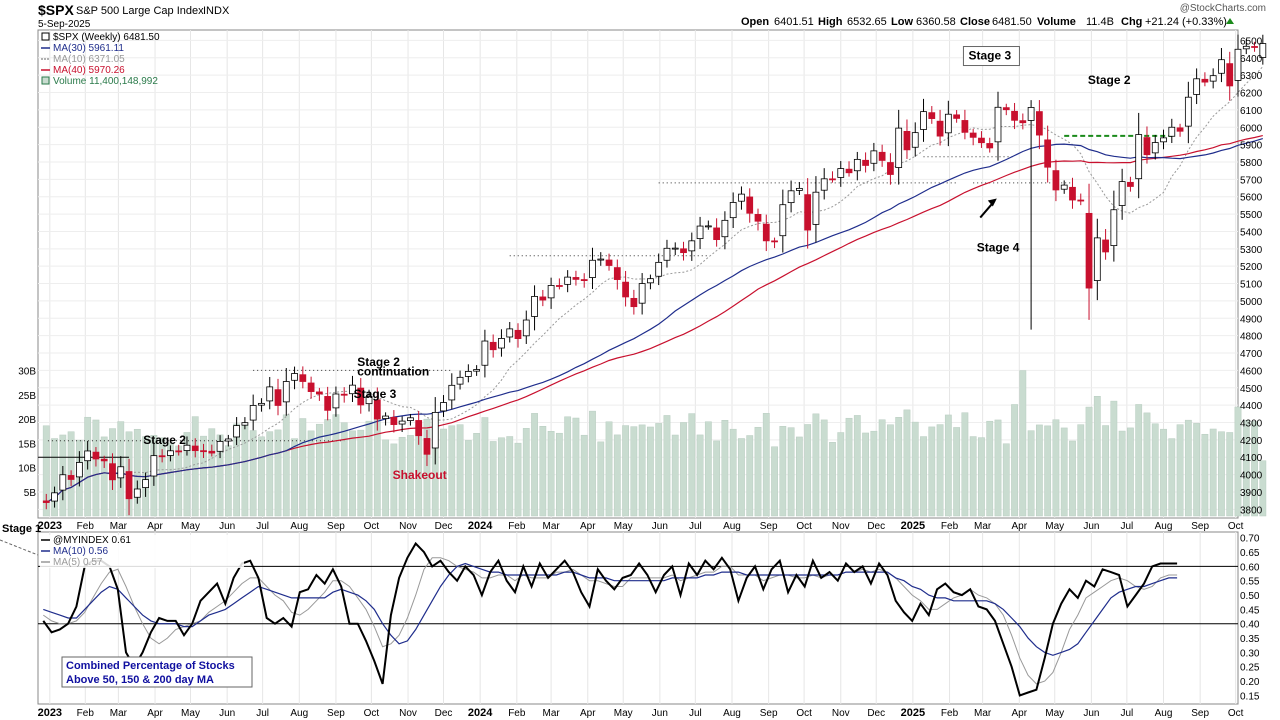  I want to click on price-tick-label: 5100, so click(1251, 285).